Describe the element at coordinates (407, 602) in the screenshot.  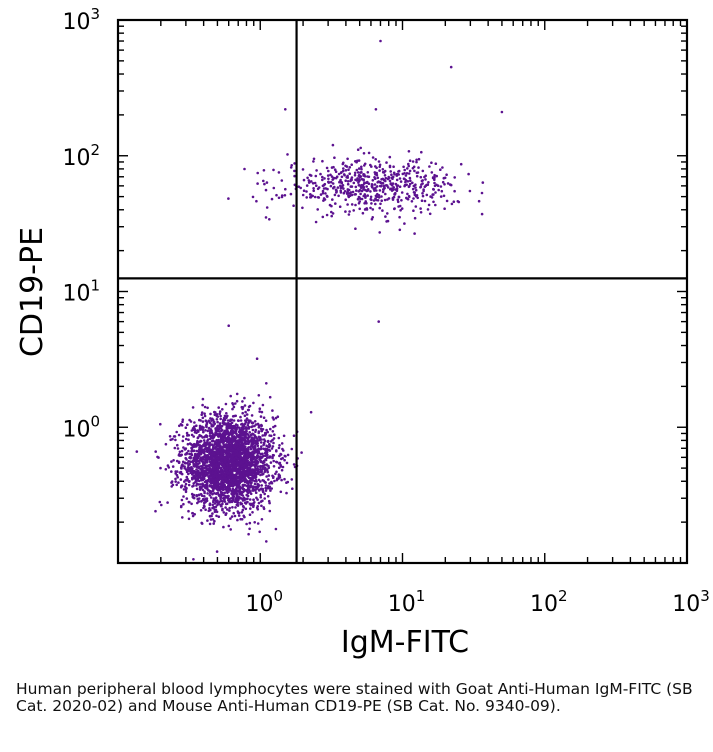
I see `x-tick-label: 101` at that location.